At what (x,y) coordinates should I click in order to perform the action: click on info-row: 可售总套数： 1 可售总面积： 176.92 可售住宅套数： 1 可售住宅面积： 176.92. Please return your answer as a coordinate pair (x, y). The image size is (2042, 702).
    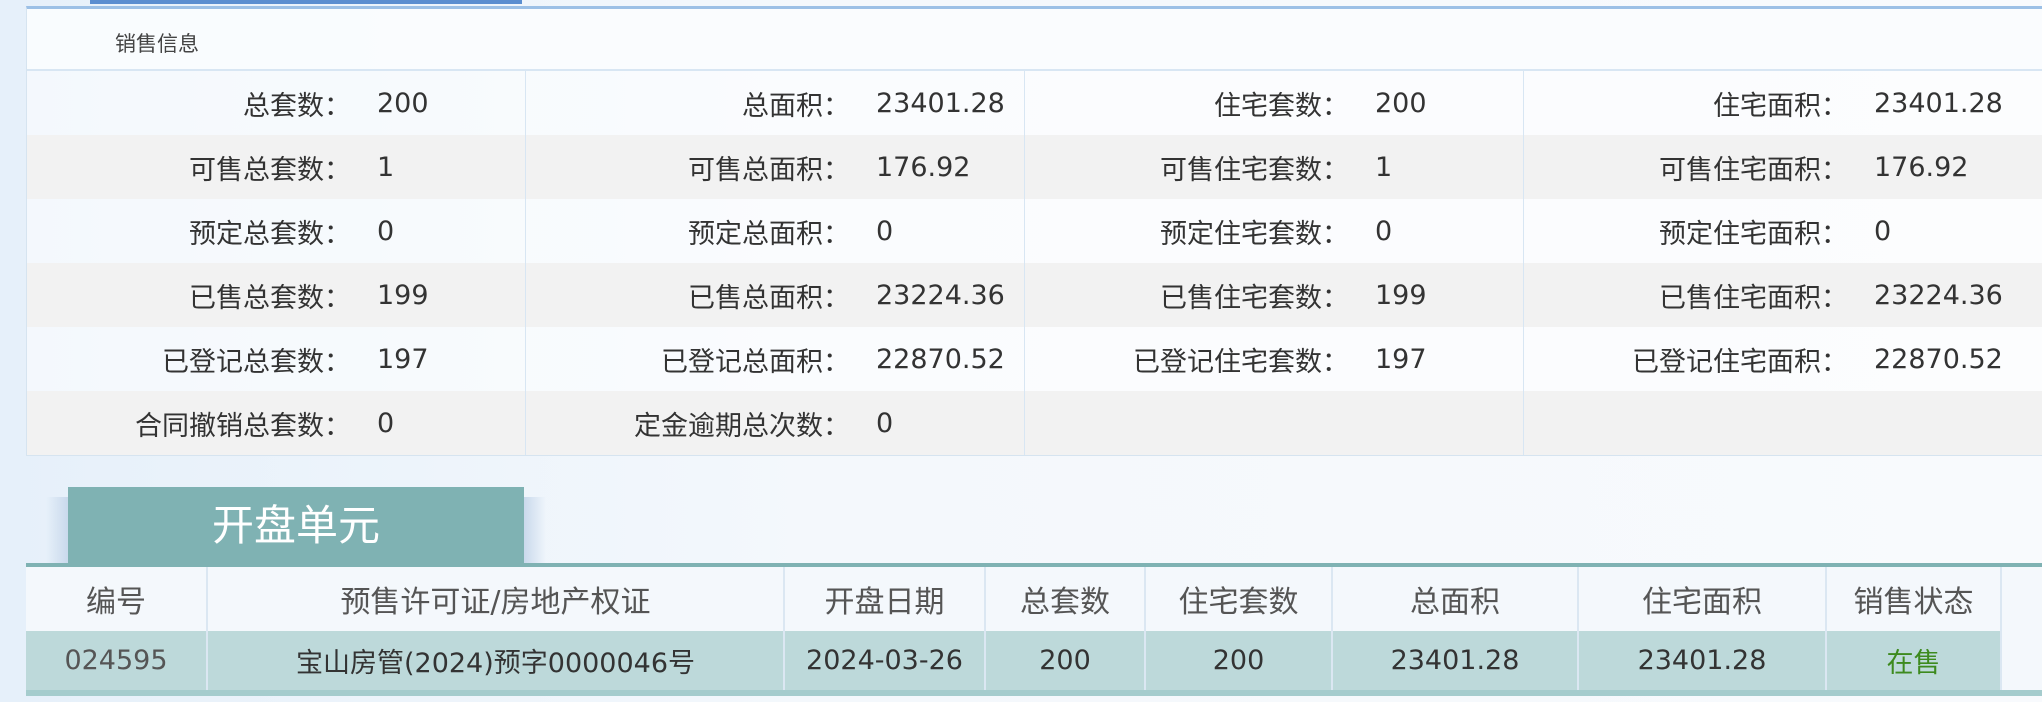
    Looking at the image, I should click on (1034, 167).